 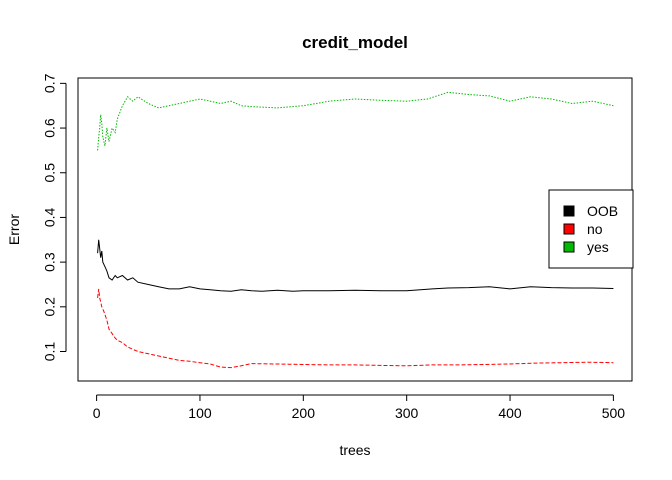 What do you see at coordinates (354, 450) in the screenshot?
I see `x-axis-label: trees` at bounding box center [354, 450].